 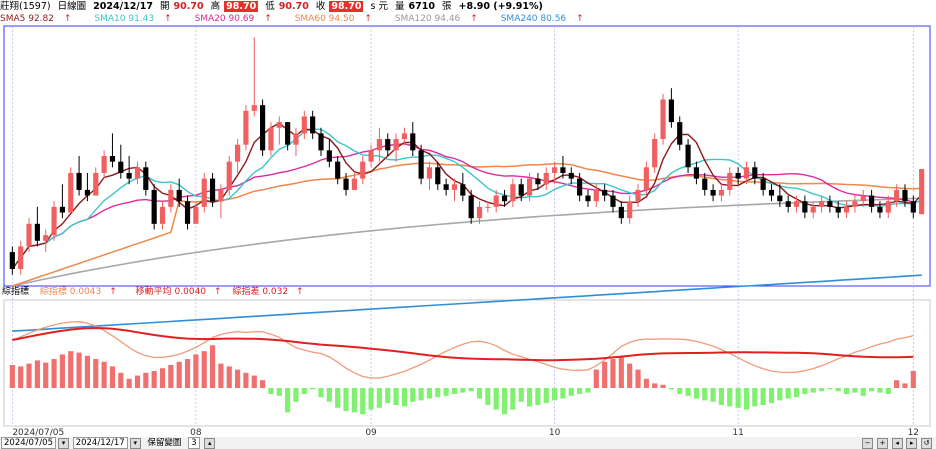 What do you see at coordinates (421, 6) in the screenshot?
I see `volume-value: 6710` at bounding box center [421, 6].